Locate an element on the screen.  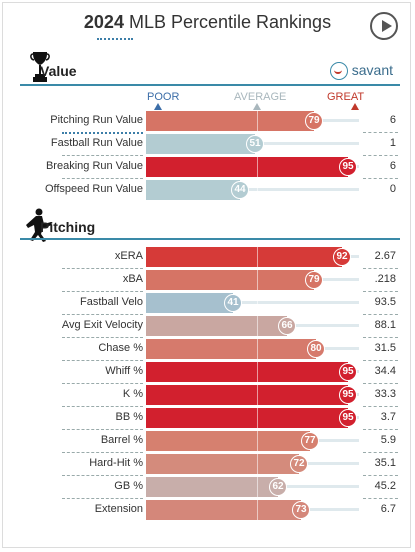
percentile-bubble: 62 is located at coordinates (278, 487).